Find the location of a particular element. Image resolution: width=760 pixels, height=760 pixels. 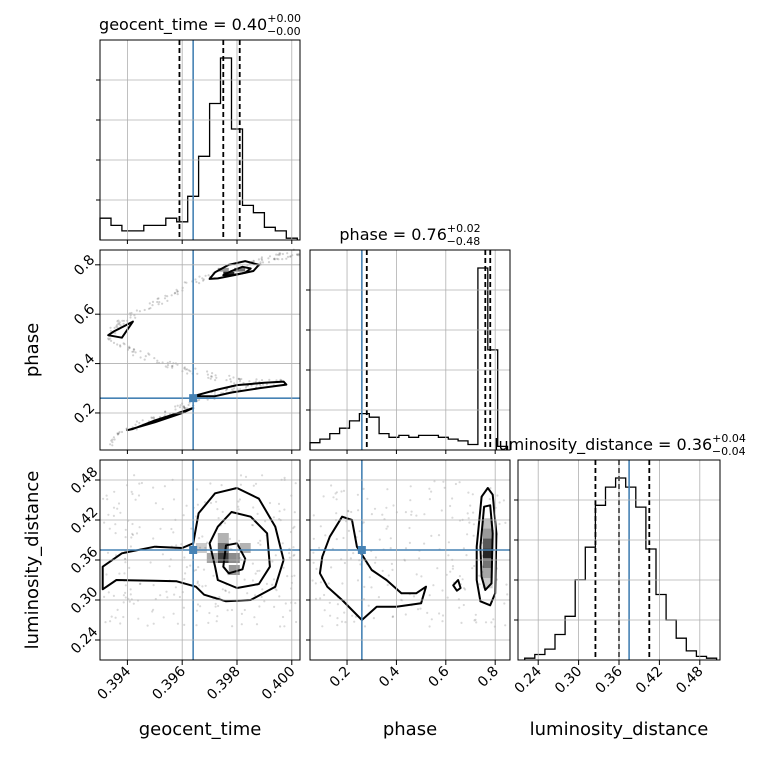

y-axis-label: luminosity_distance is located at coordinates (32, 560).